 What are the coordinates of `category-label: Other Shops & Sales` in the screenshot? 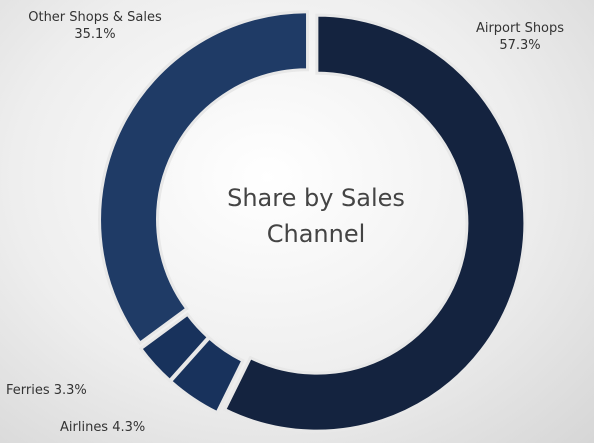 It's located at (95, 17).